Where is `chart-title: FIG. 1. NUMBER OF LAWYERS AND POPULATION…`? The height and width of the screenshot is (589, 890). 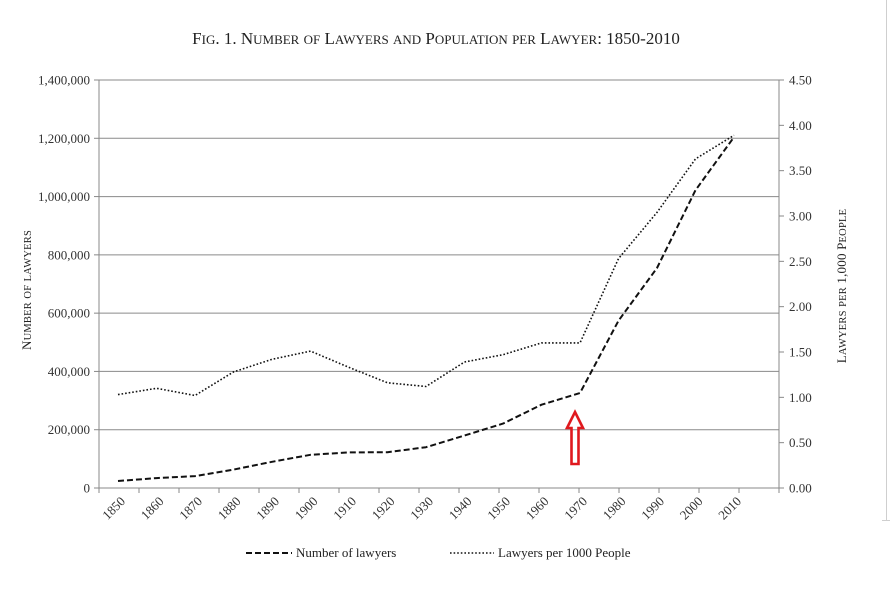 chart-title: FIG. 1. NUMBER OF LAWYERS AND POPULATION… is located at coordinates (436, 38).